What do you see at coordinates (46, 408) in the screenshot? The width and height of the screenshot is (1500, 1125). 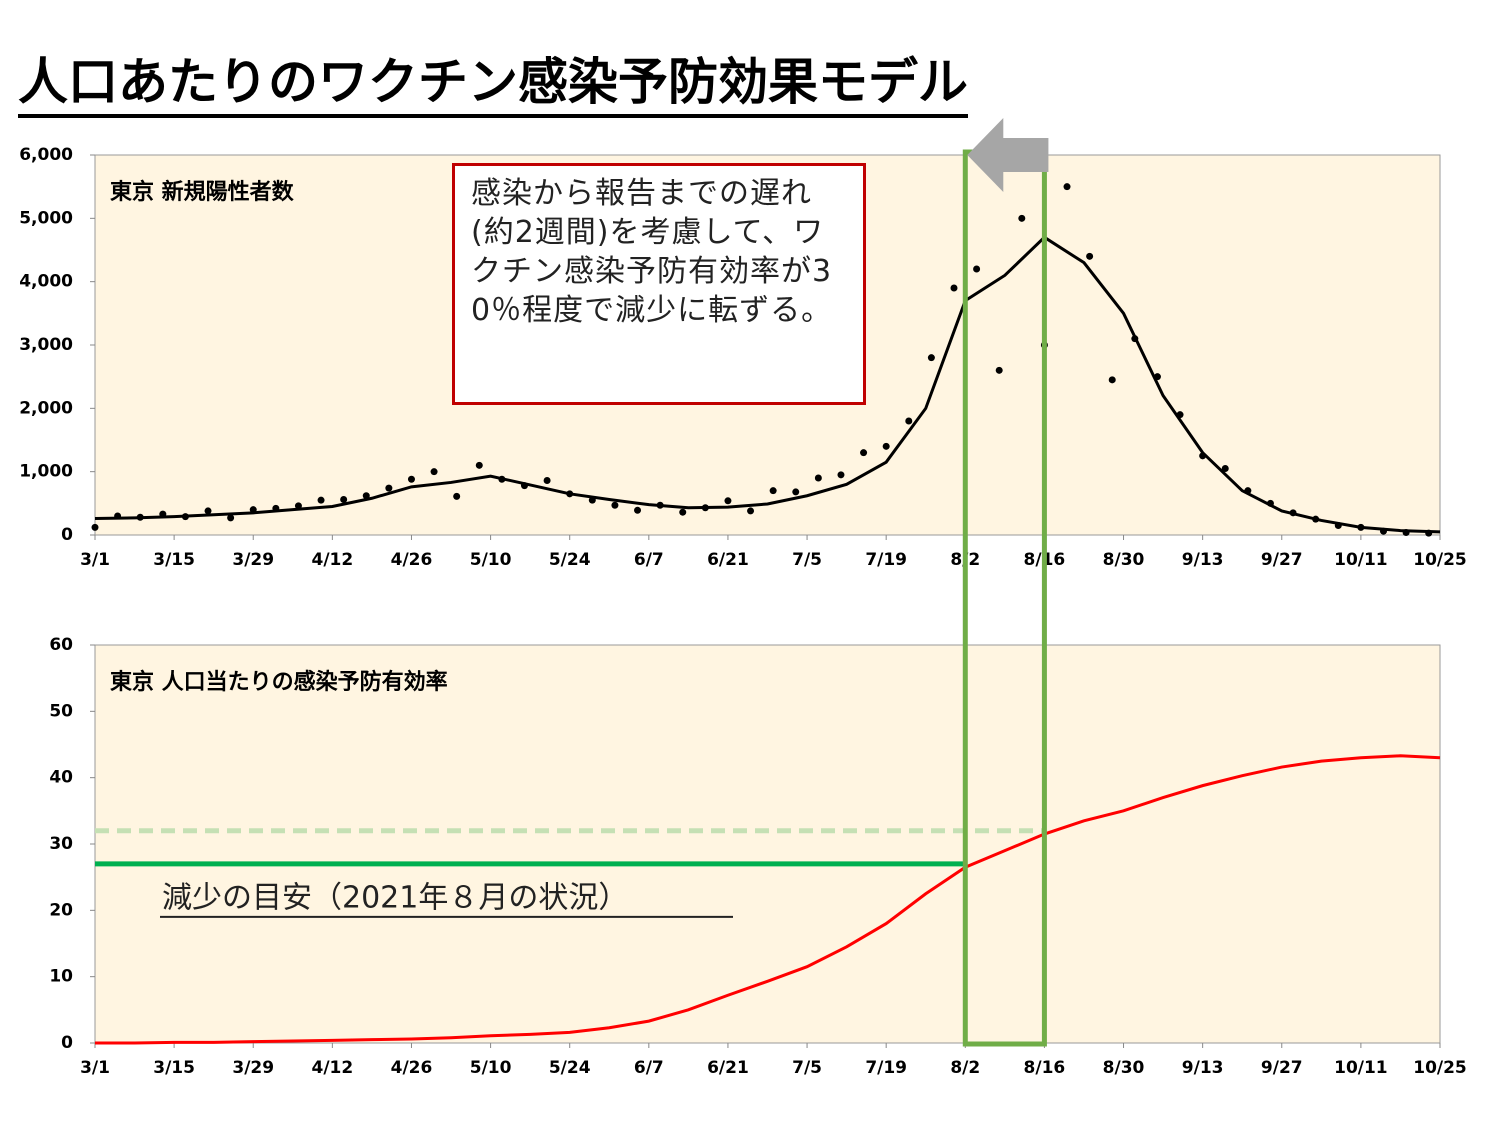 I see `y-tick-label: 2,000` at bounding box center [46, 408].